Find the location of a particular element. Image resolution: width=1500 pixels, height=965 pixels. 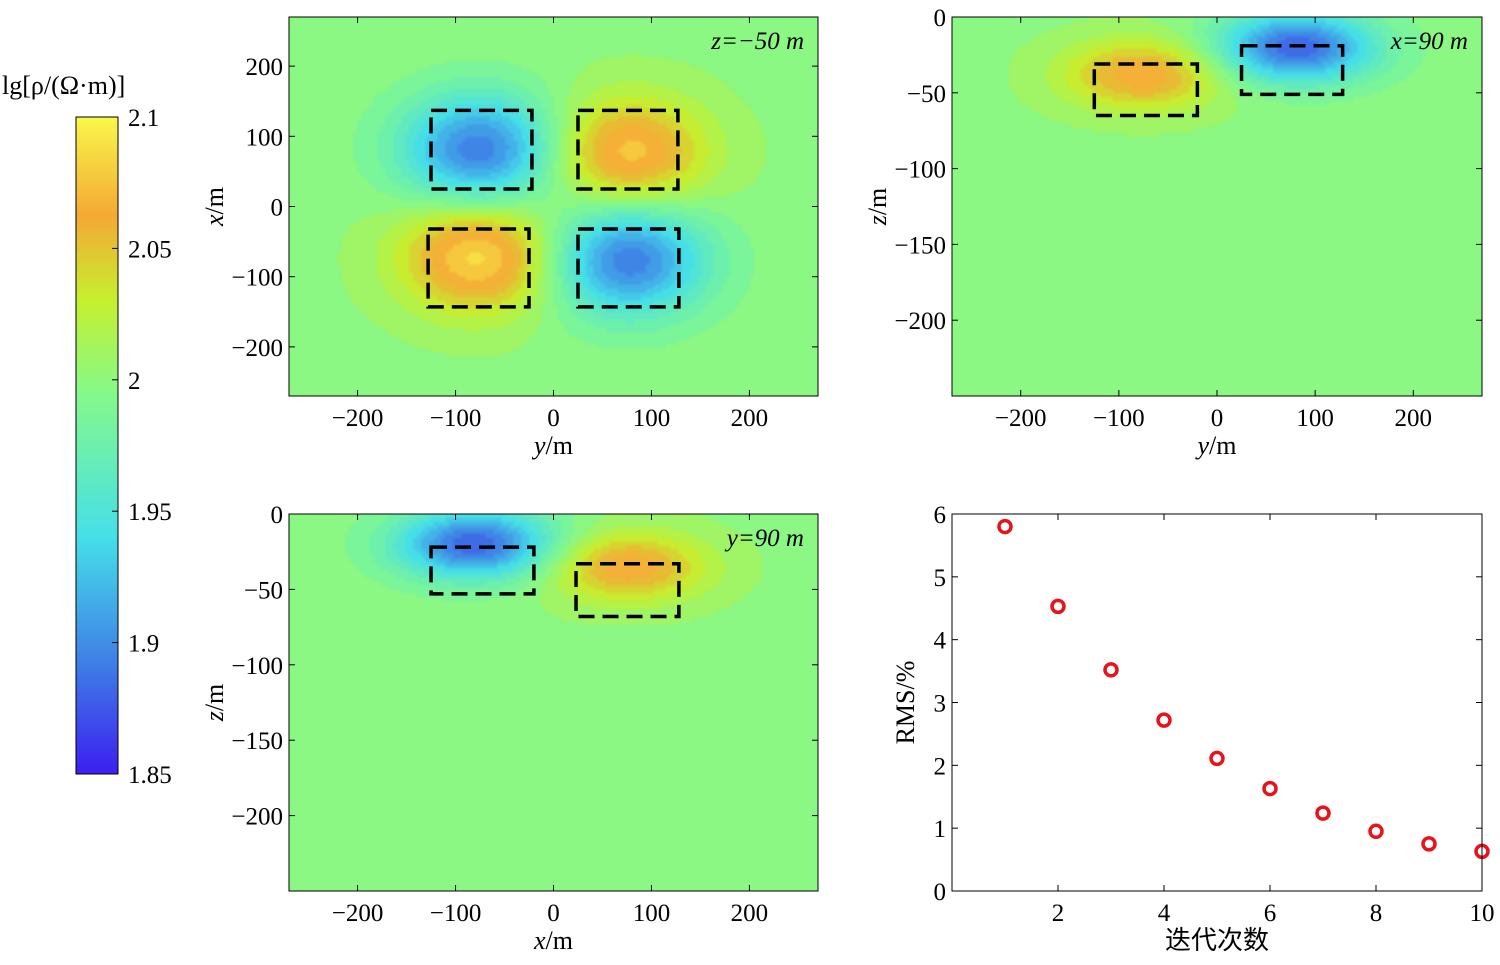

y-tick-label: 1 is located at coordinates (940, 829).